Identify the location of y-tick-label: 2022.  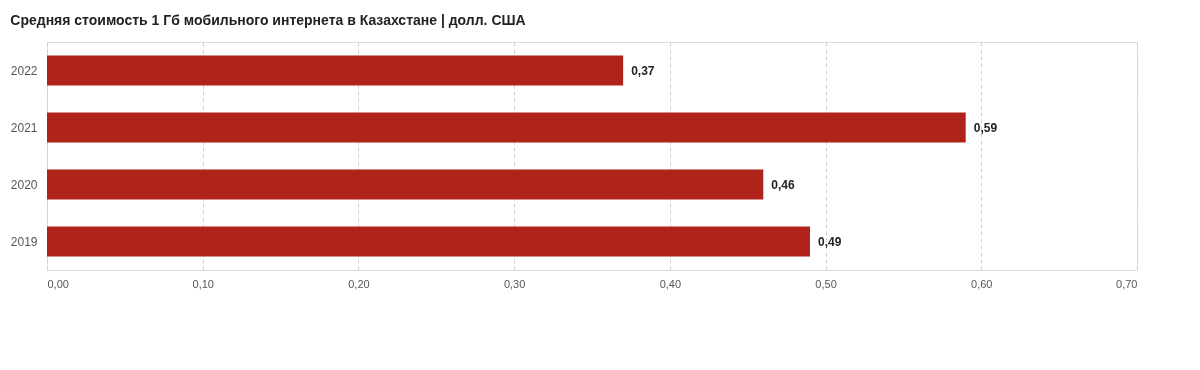
(24, 70).